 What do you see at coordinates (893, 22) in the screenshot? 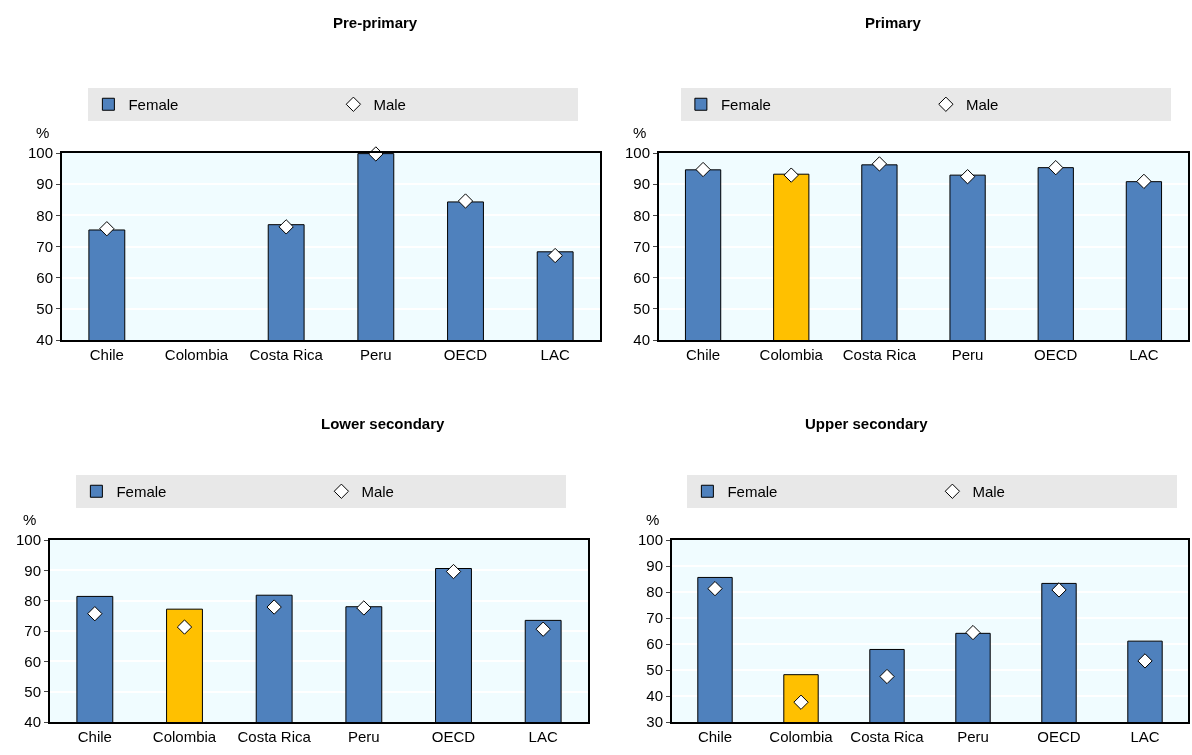
I see `chart-title: Primary` at bounding box center [893, 22].